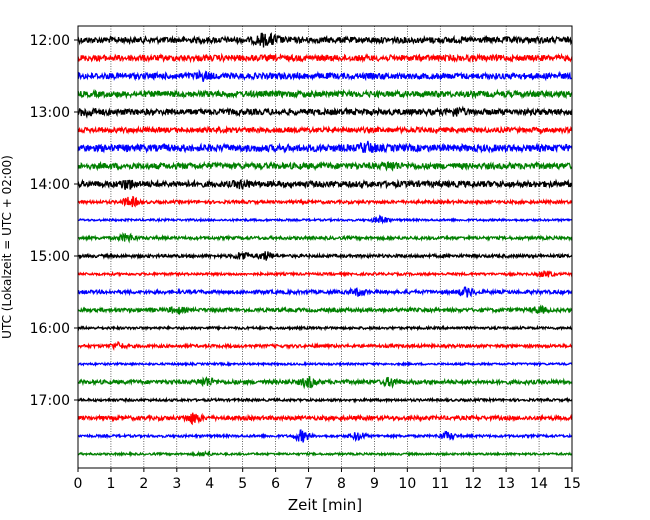 The height and width of the screenshot is (520, 650). Describe the element at coordinates (176, 484) in the screenshot. I see `x-tick-label: 3` at that location.